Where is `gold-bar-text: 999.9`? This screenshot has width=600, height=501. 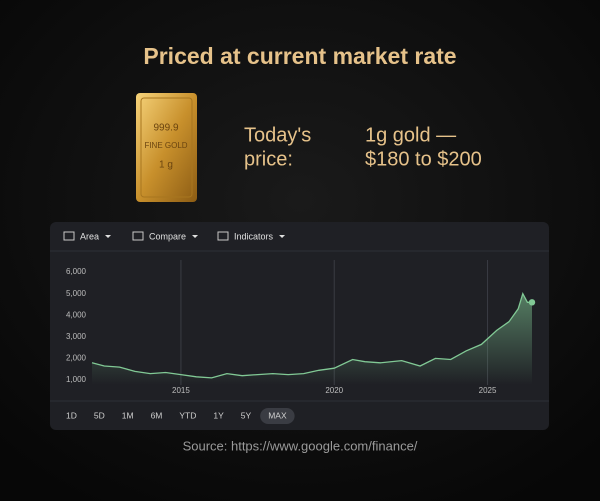 gold-bar-text: 999.9 is located at coordinates (165, 128).